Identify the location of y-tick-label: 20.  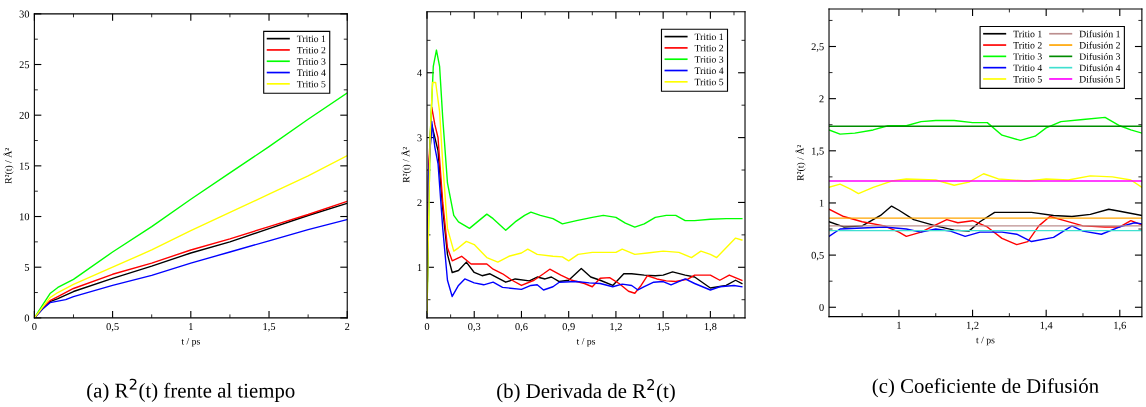
(24, 115).